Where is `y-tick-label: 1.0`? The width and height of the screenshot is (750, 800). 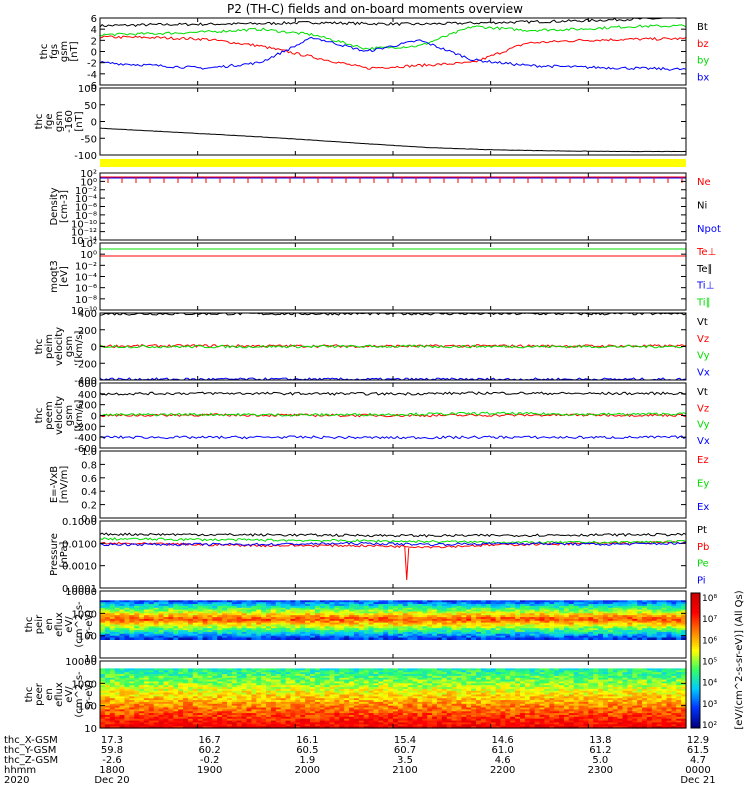
y-tick-label: 1.0 is located at coordinates (89, 452).